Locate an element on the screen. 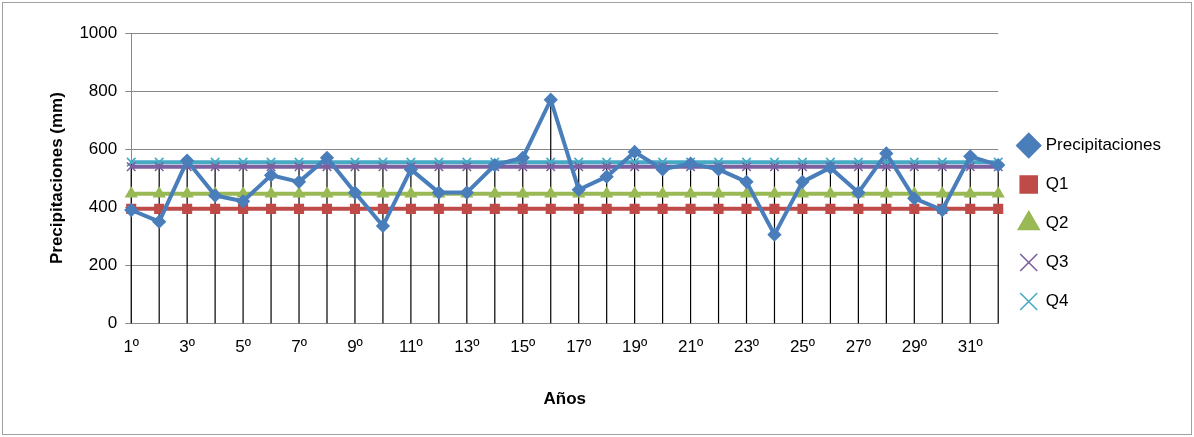 The image size is (1194, 437). y-axis-title: Precipitaciones (mm) is located at coordinates (56, 178).